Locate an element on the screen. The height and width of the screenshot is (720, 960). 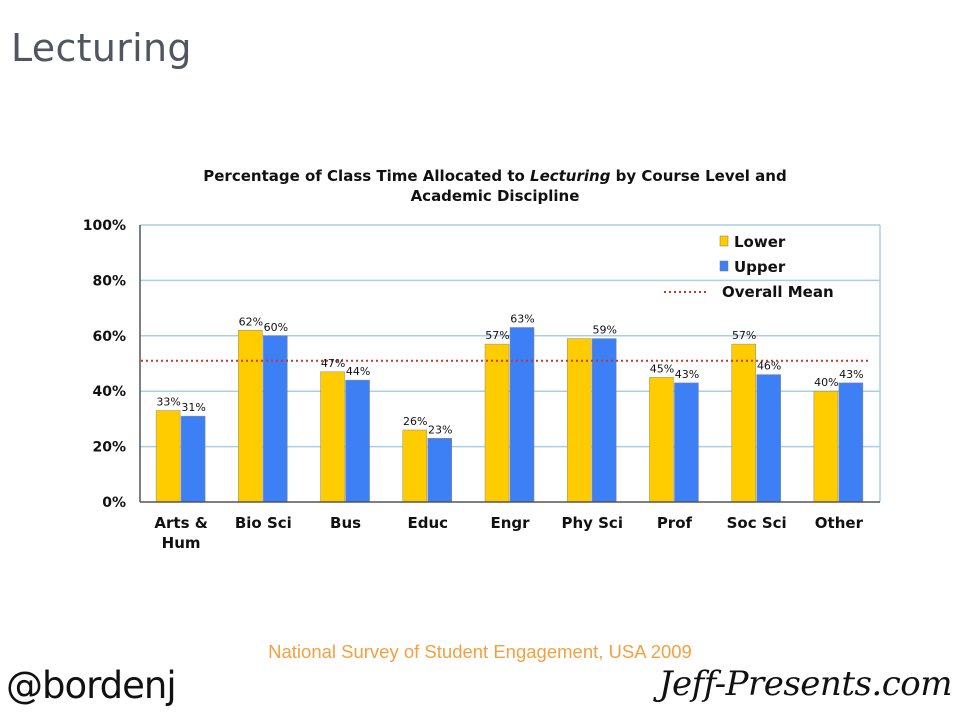
y-tick-label: 60% is located at coordinates (109, 337).